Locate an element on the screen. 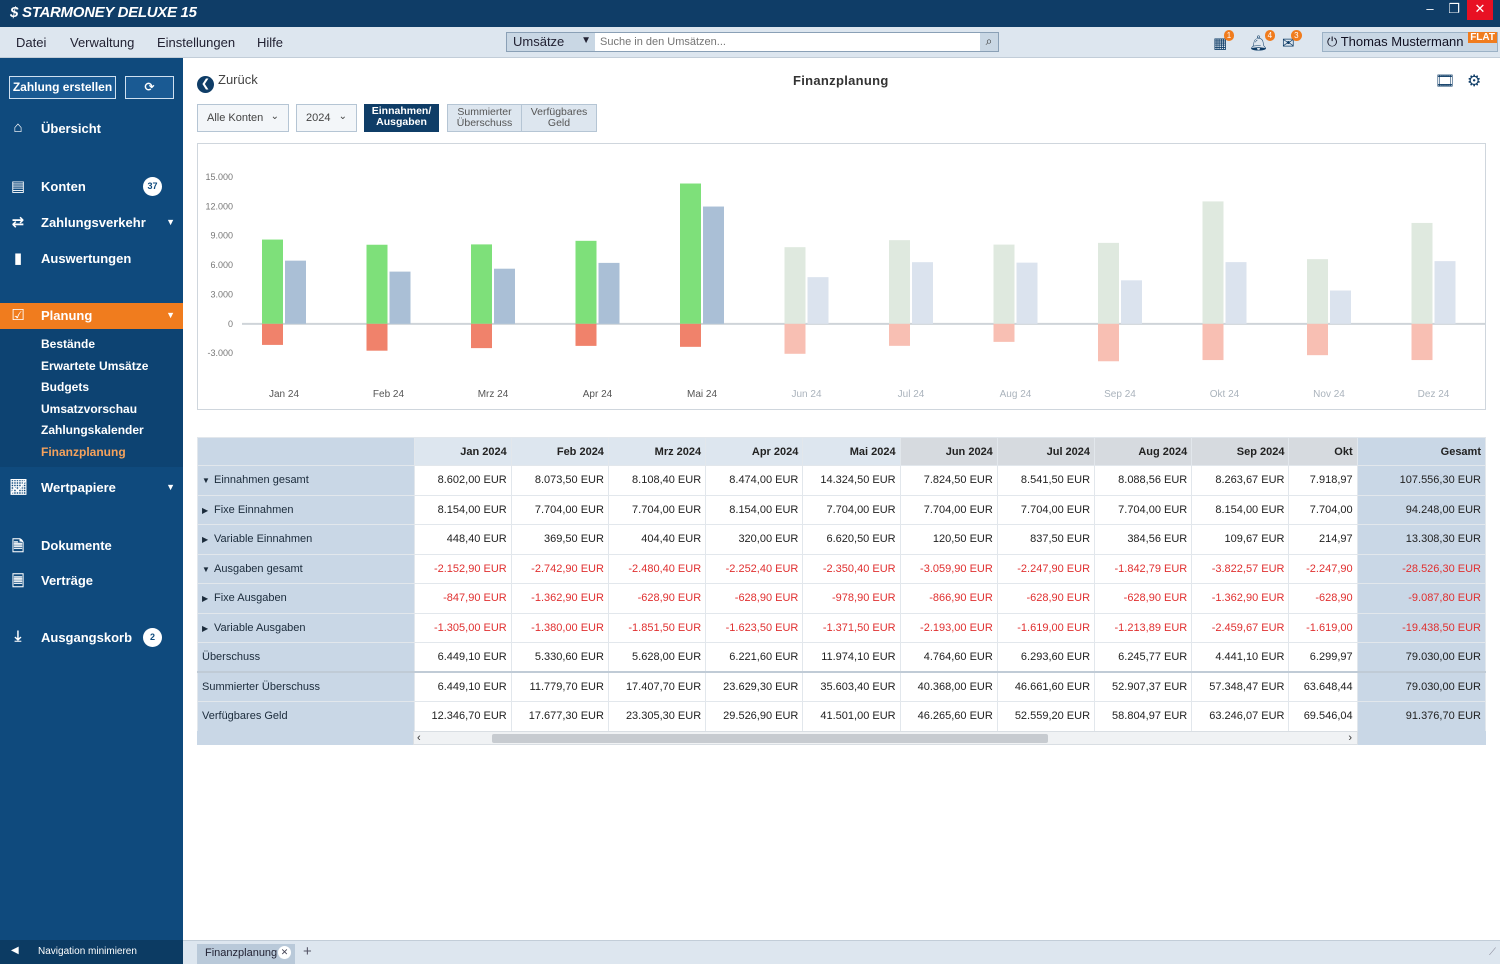  table-cell: 11.779,70 EUR is located at coordinates (559, 686).